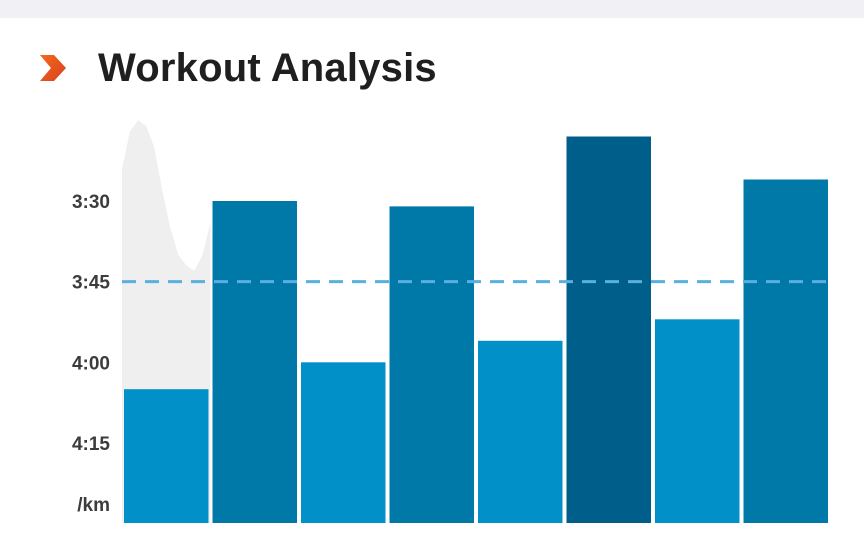 Image resolution: width=864 pixels, height=553 pixels. I want to click on top-bar, so click(432, 9).